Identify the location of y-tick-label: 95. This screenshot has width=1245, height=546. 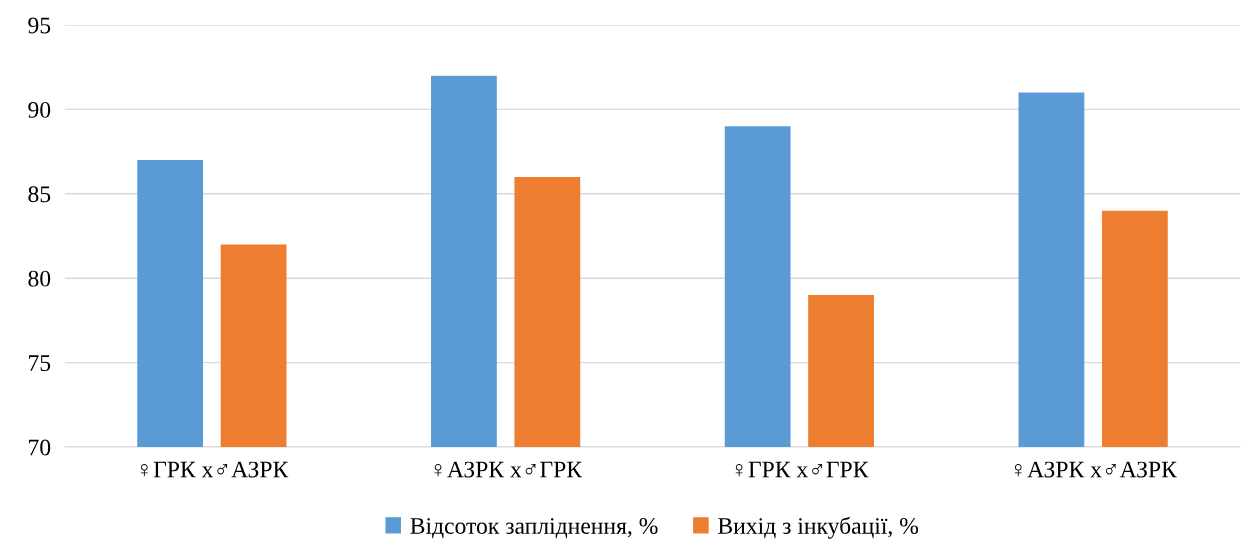
(39, 25).